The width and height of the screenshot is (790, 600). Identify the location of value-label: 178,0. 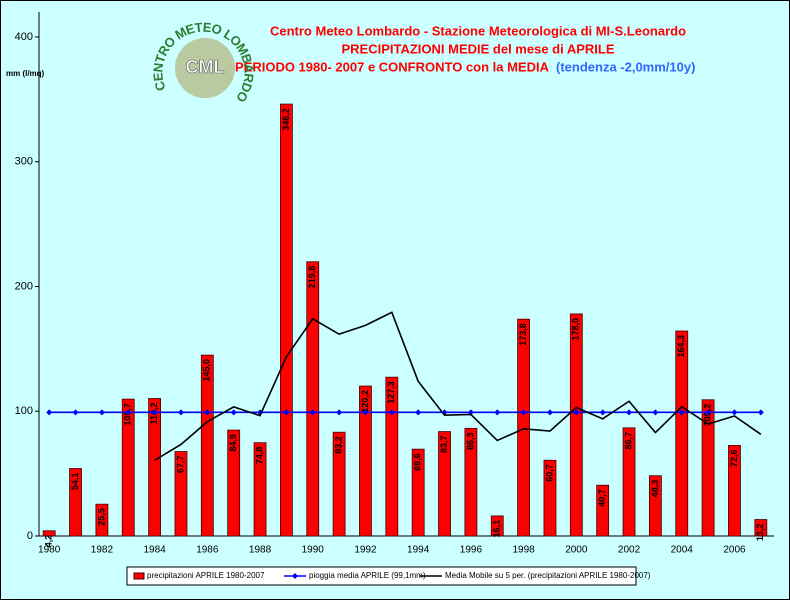
(576, 329).